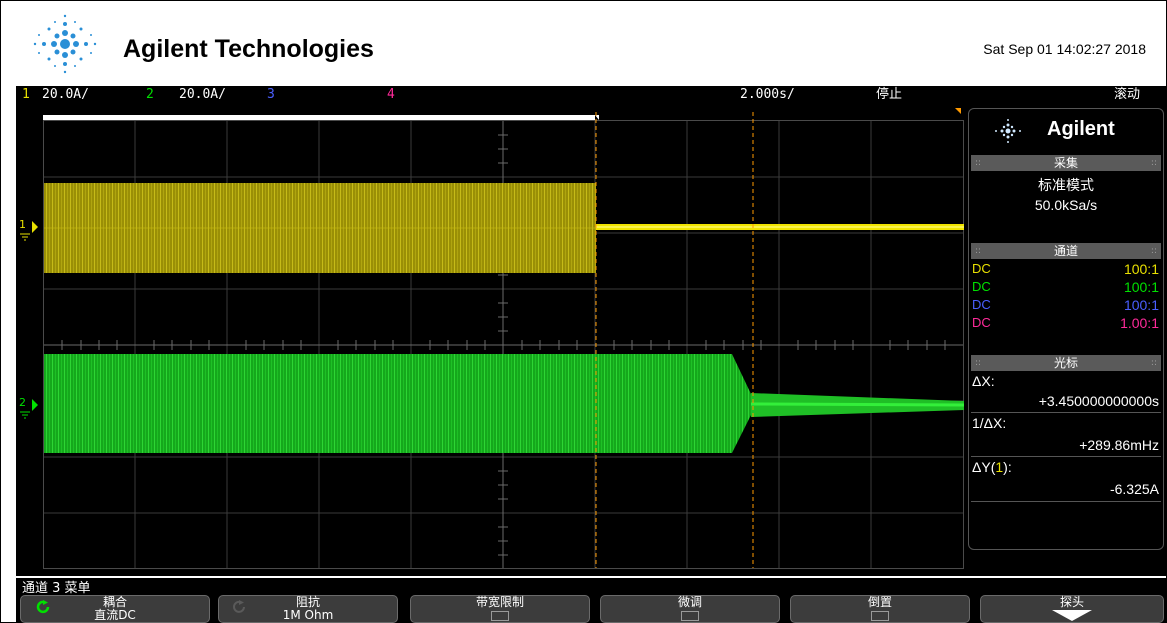 The width and height of the screenshot is (1167, 623). I want to click on ch3-number: 3, so click(271, 94).